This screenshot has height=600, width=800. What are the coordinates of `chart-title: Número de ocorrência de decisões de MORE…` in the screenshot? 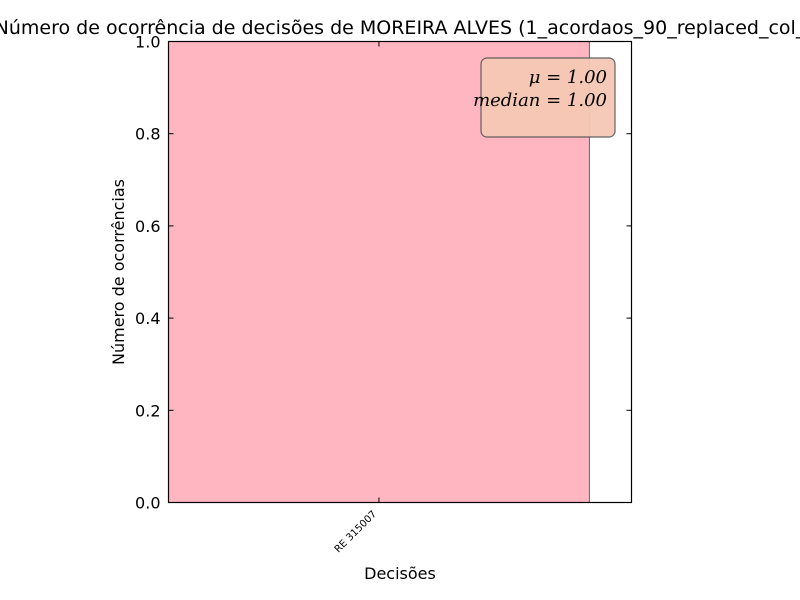 It's located at (400, 28).